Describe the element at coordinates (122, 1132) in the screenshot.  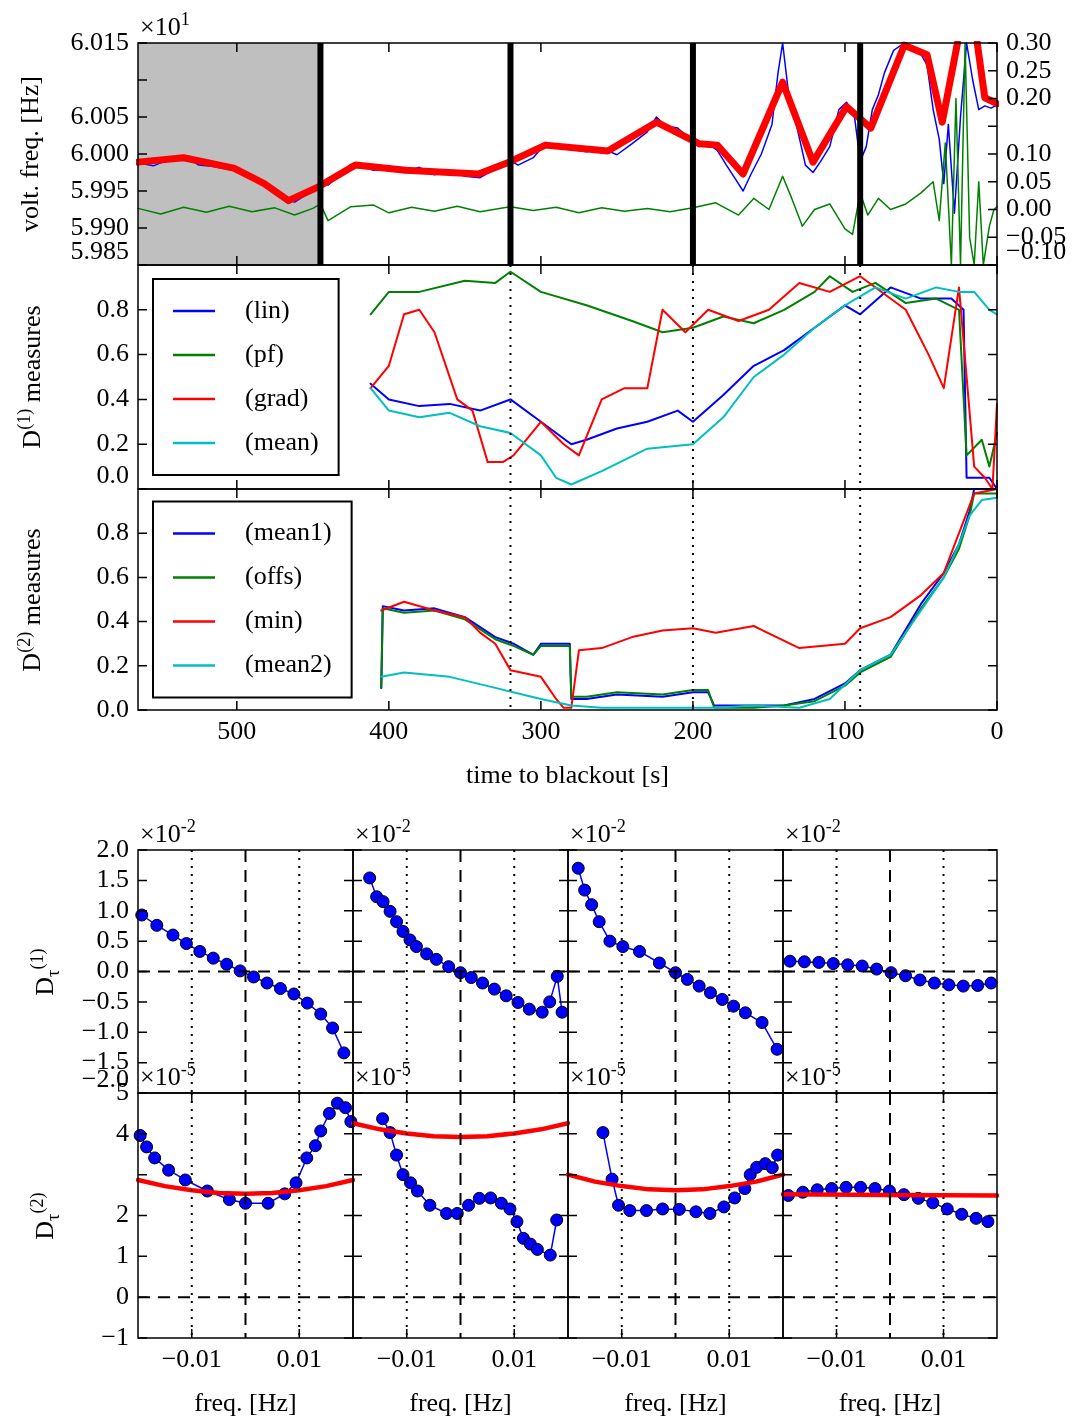
I see `y-tick-label: 4` at that location.